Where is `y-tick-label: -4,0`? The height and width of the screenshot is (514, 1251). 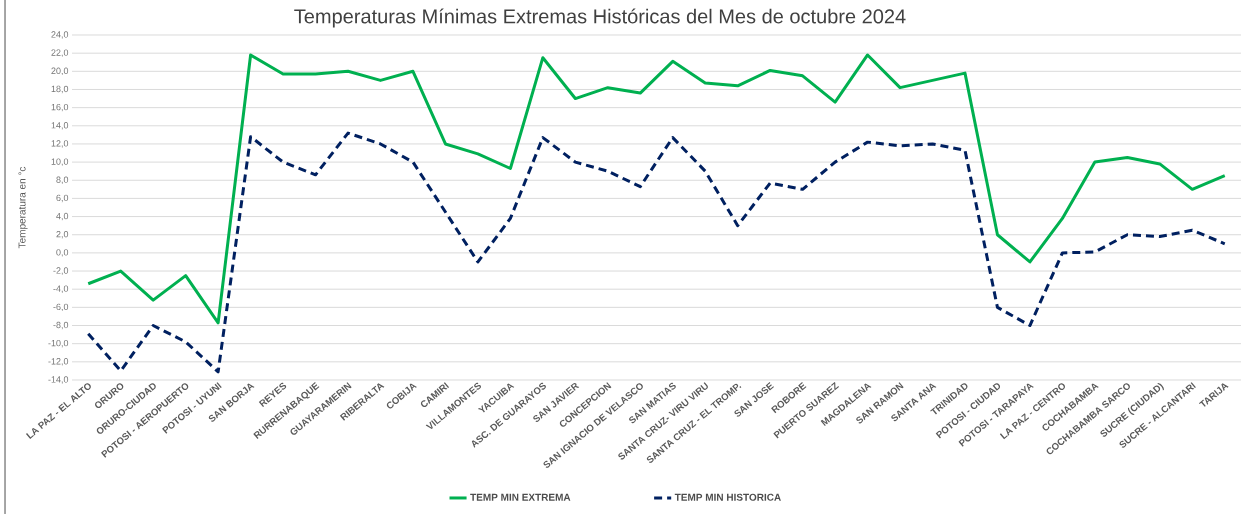
y-tick-label: -4,0 is located at coordinates (61, 289).